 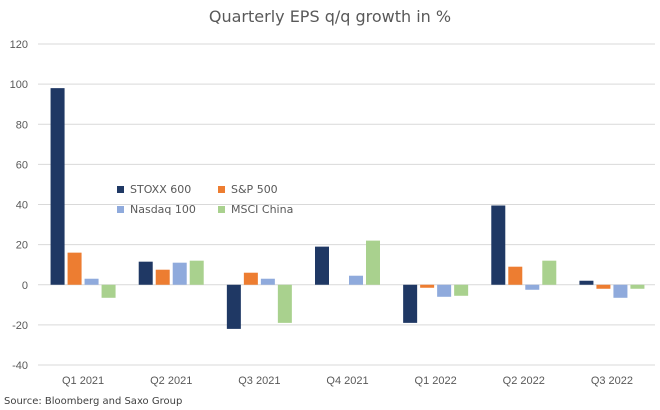 I want to click on bar-msci-china-q2-2022, so click(x=549, y=272).